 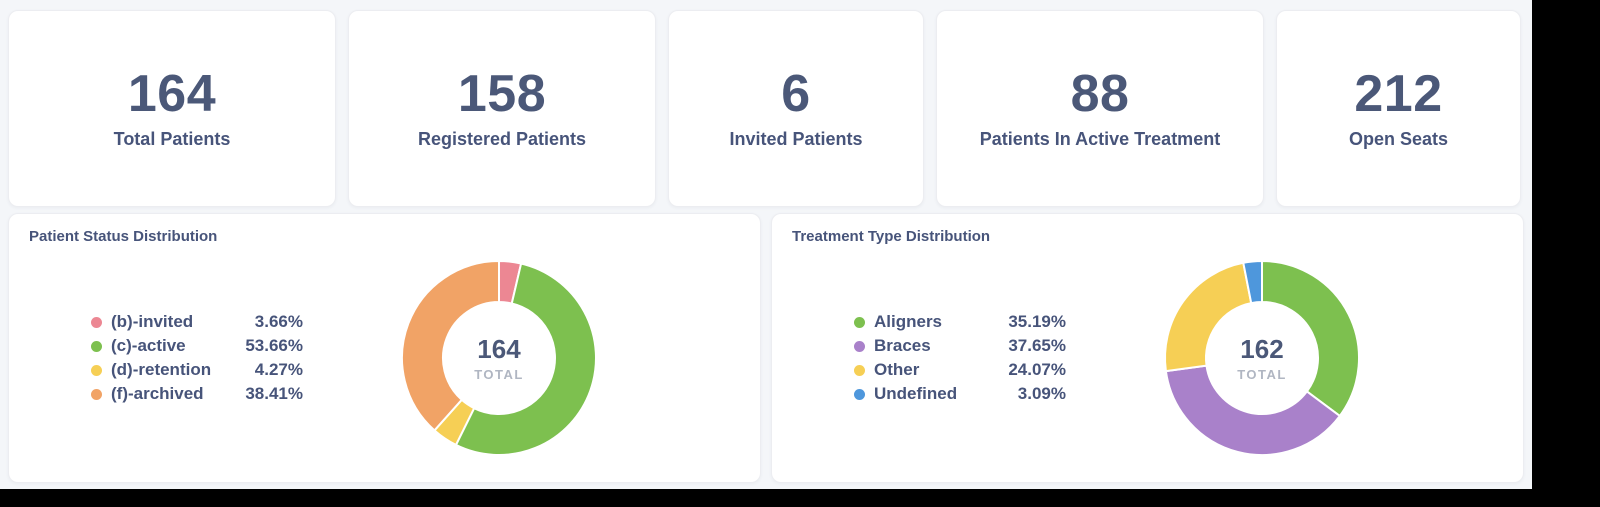 What do you see at coordinates (274, 345) in the screenshot?
I see `legend-percentage: 53.66%` at bounding box center [274, 345].